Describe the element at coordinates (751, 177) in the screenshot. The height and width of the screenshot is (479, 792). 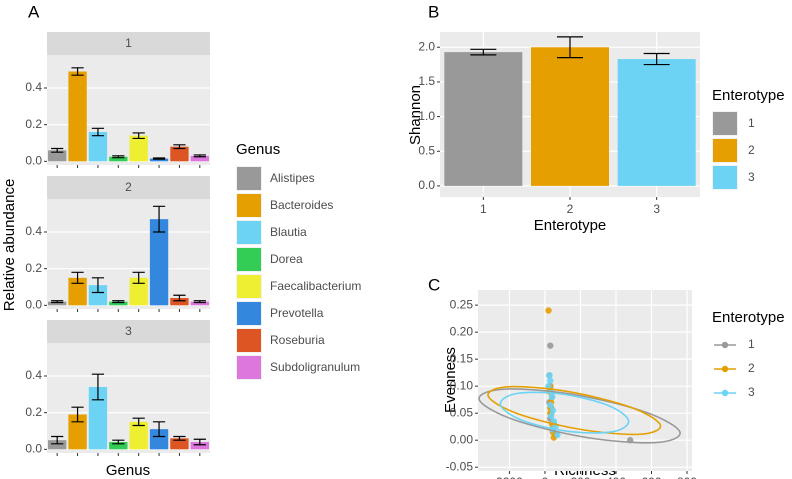
I see `legend-label: 3` at that location.